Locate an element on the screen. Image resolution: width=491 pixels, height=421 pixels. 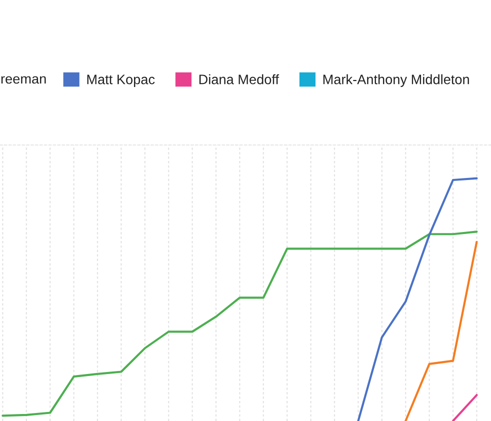
text: reeman is located at coordinates (23, 80).